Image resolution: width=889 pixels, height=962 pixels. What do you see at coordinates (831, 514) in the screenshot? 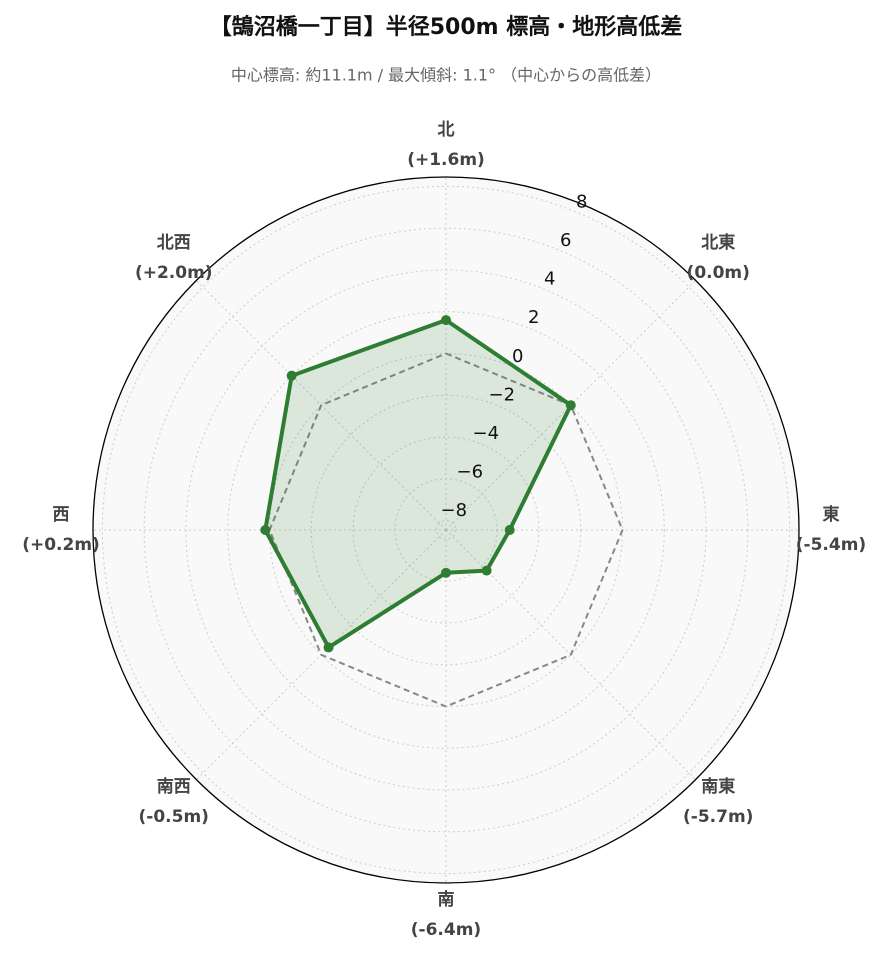
I see `category-label: 東` at bounding box center [831, 514].